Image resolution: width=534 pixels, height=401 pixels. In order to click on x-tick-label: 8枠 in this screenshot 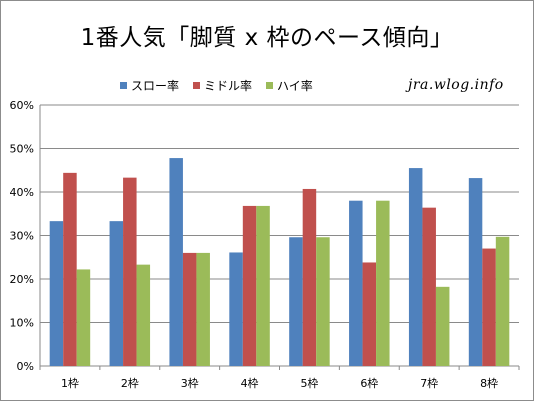, I will do `click(489, 383)`.